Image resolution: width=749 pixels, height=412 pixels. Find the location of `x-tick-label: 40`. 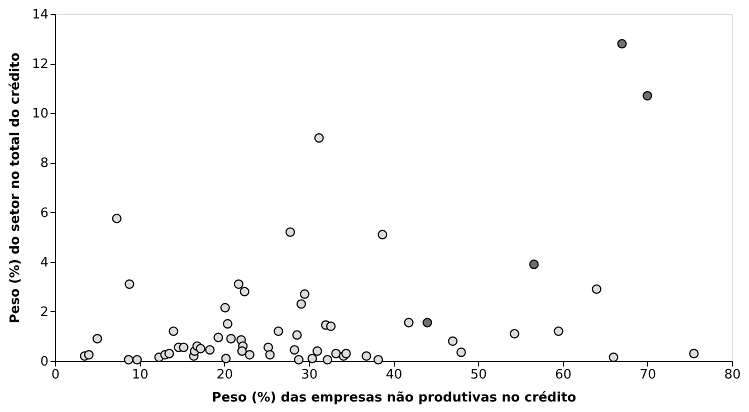

x-tick-label: 40 is located at coordinates (394, 375).